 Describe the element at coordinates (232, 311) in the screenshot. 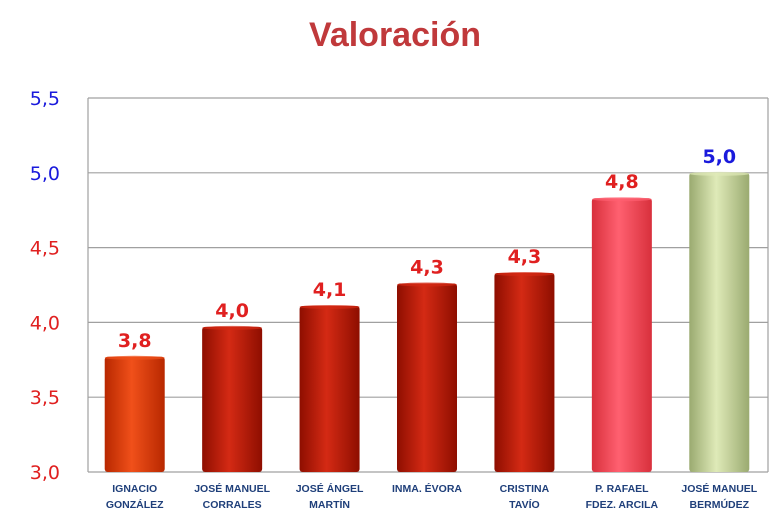

I see `data-label: 4,0` at that location.